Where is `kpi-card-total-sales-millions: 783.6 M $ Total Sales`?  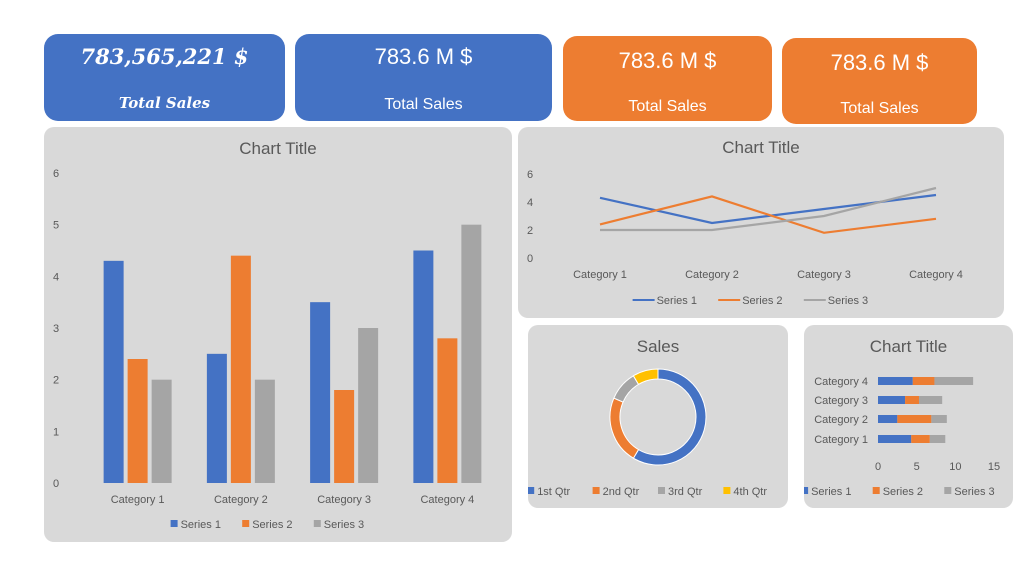
kpi-card-total-sales-millions: 783.6 M $ Total Sales is located at coordinates (423, 77).